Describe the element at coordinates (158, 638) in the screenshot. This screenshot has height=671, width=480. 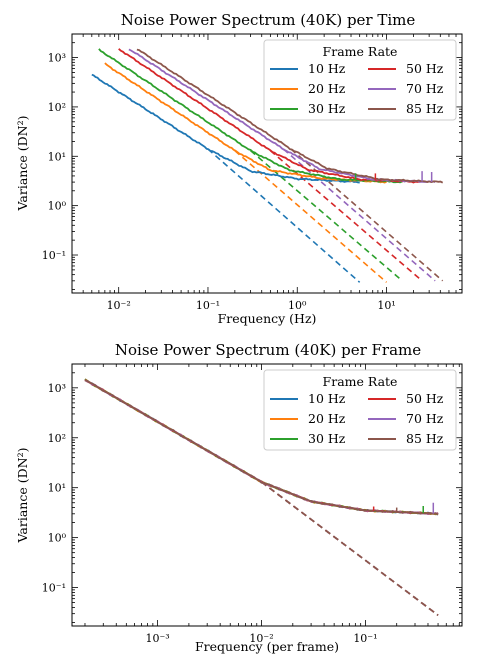
I see `x-tick-label: 10⁻³` at that location.